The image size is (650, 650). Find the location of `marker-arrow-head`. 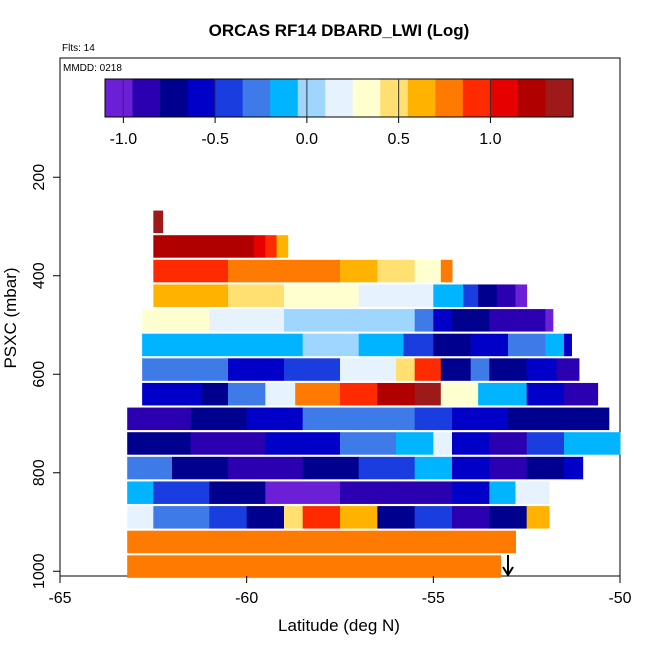

marker-arrow-head is located at coordinates (508, 571).